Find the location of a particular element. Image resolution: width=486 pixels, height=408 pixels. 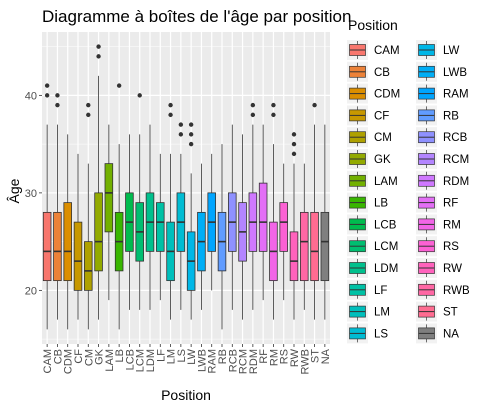

x-tick-label: LDM is located at coordinates (151, 360).